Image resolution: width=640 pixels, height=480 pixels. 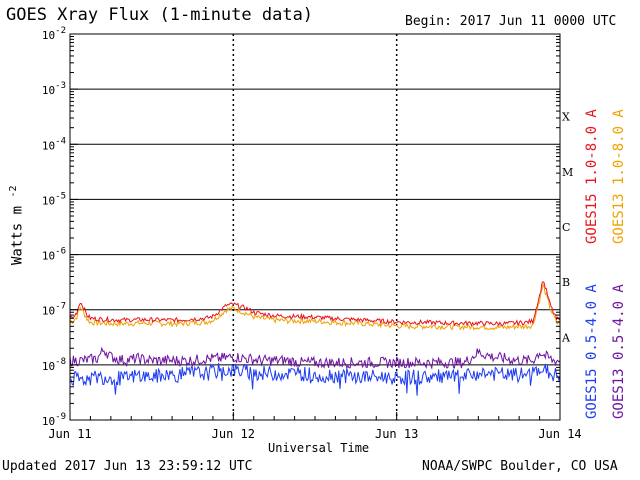 What do you see at coordinates (566, 227) in the screenshot?
I see `flare-class-c: C` at bounding box center [566, 227].